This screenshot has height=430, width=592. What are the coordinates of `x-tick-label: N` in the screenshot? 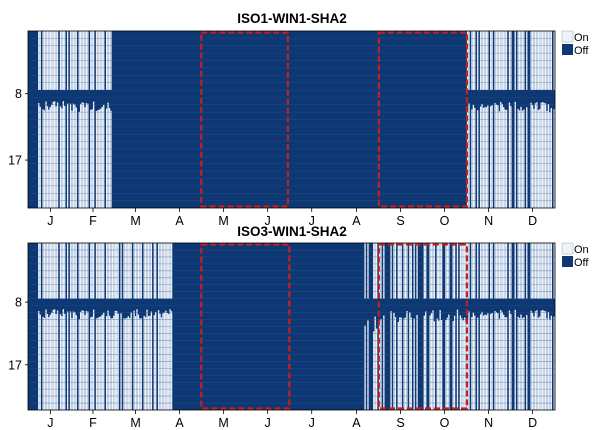 It's located at (488, 221).